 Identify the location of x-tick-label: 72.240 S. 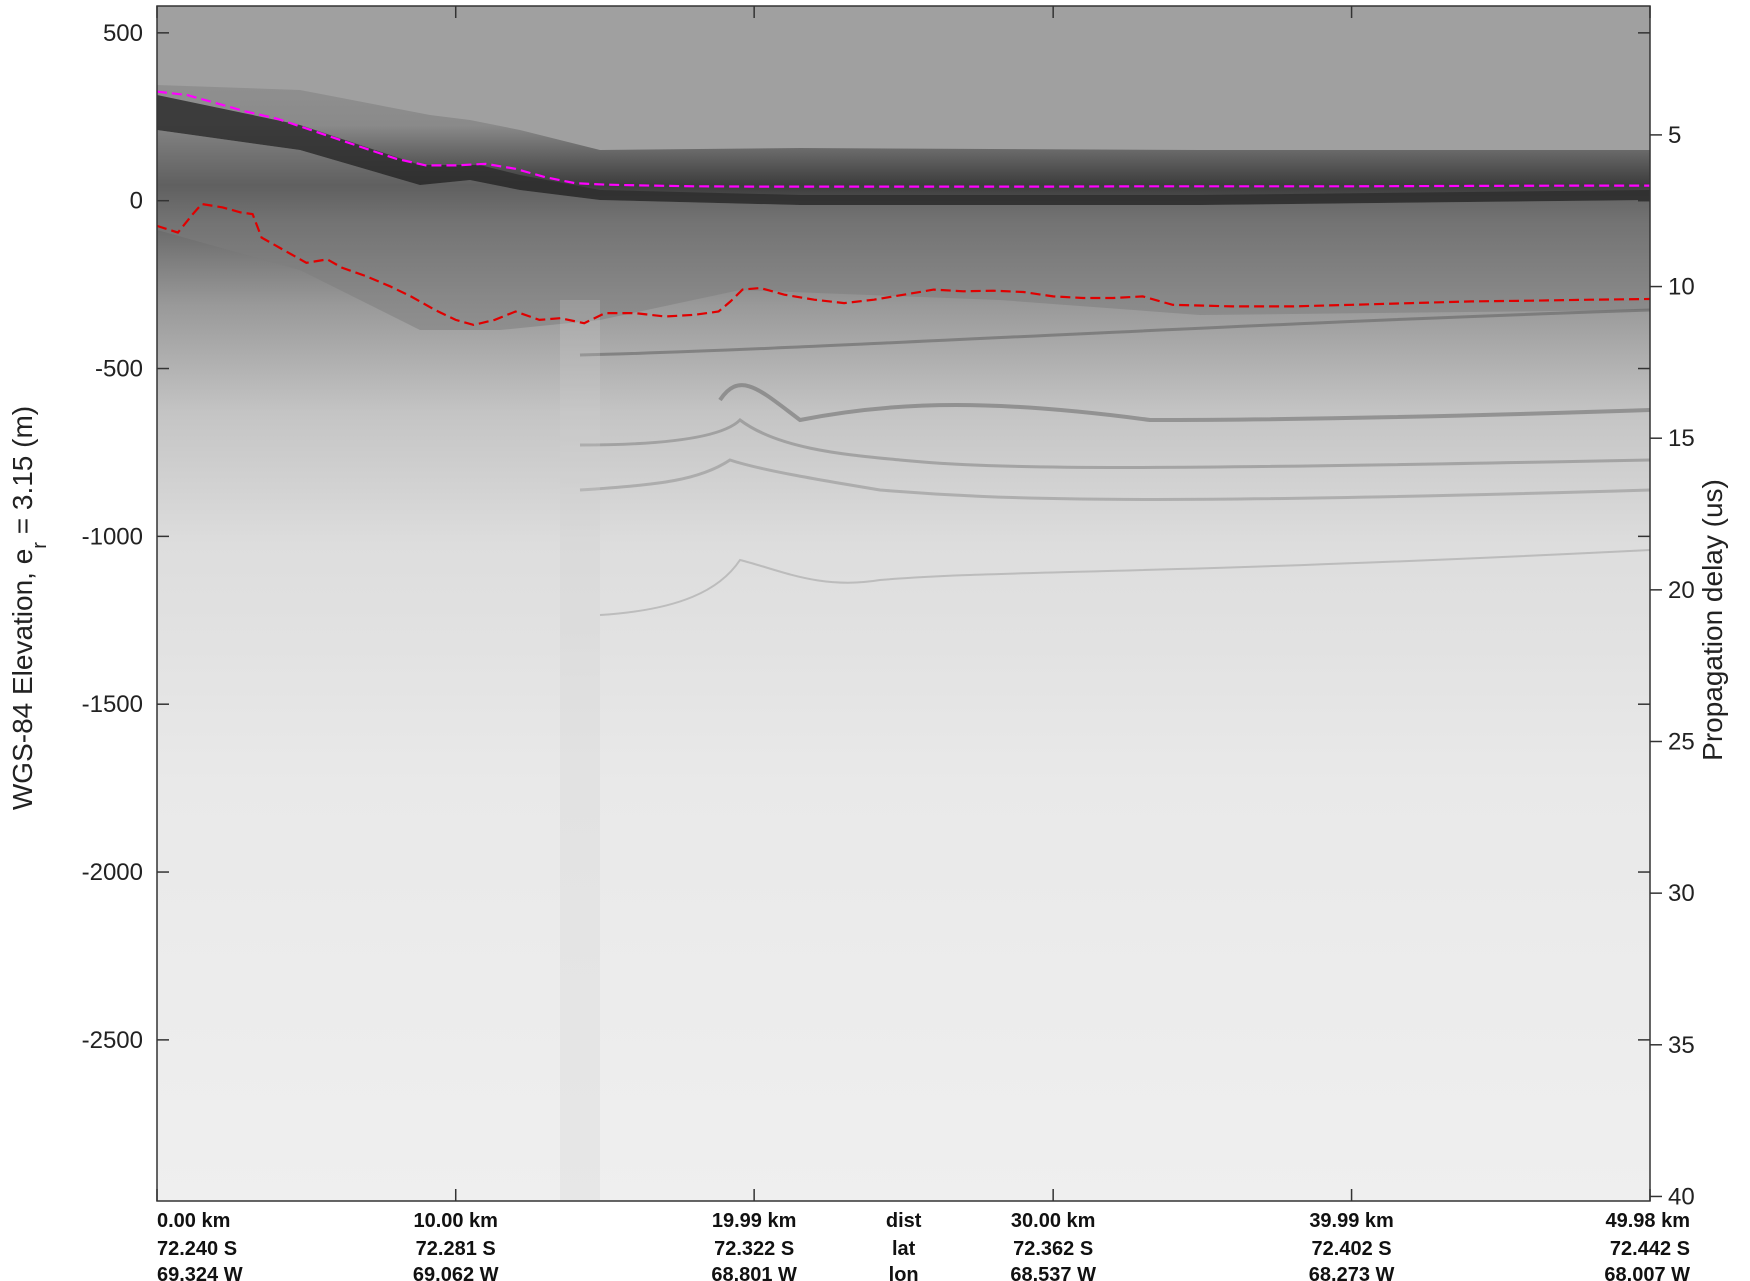
(197, 1249).